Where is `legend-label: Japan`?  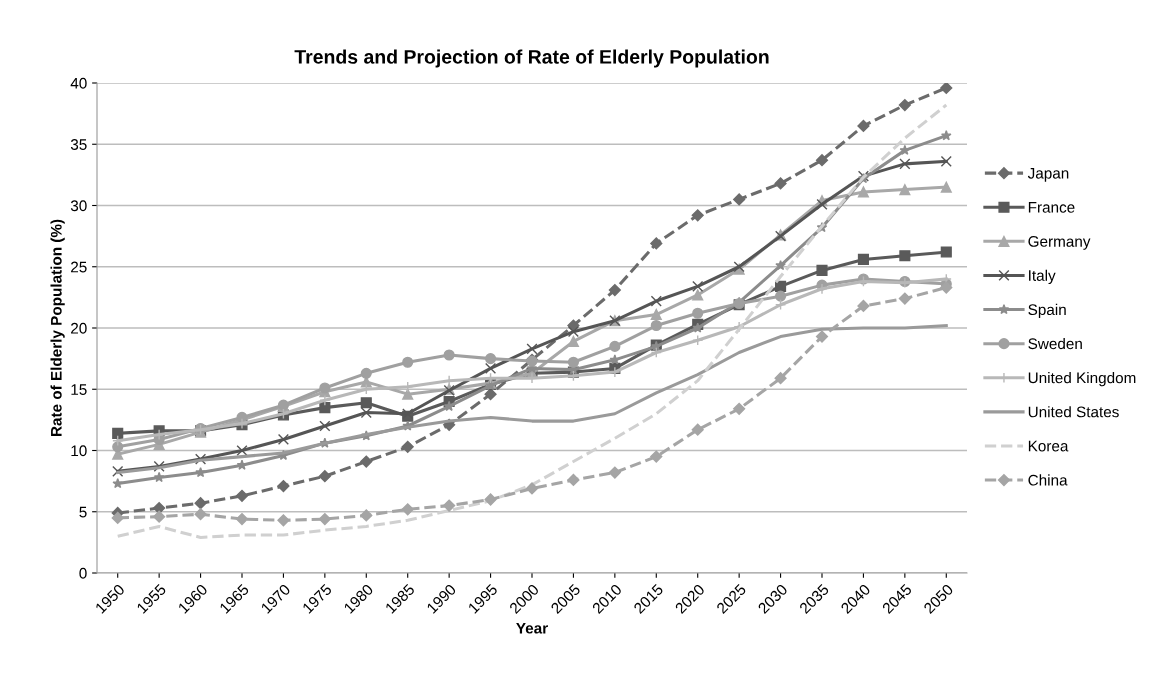 legend-label: Japan is located at coordinates (1048, 174).